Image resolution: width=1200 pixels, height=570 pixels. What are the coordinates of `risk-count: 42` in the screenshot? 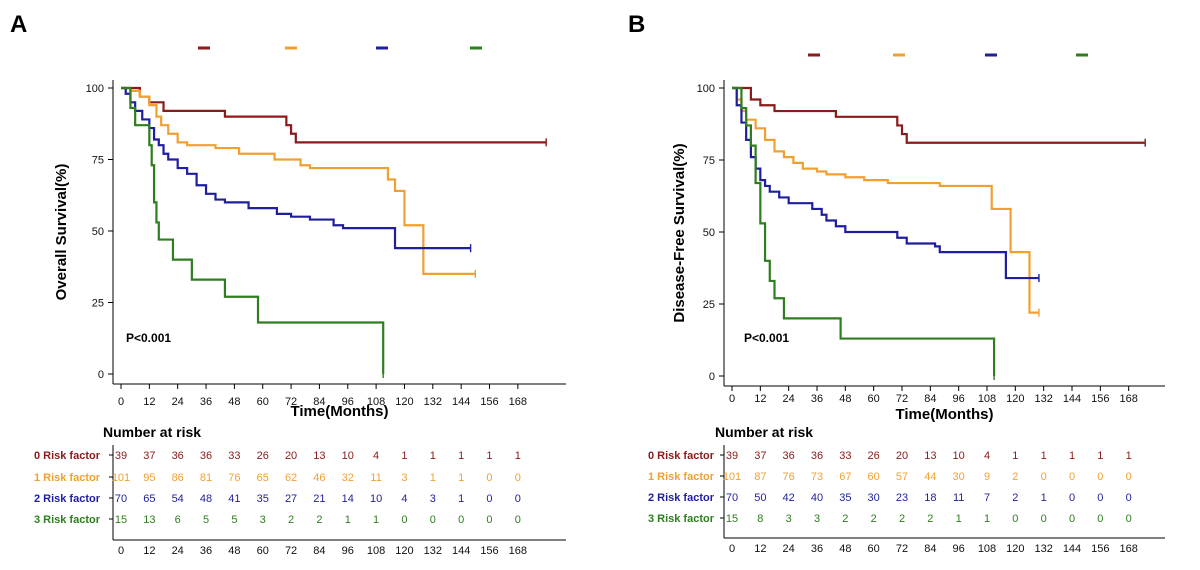 It's located at (789, 498).